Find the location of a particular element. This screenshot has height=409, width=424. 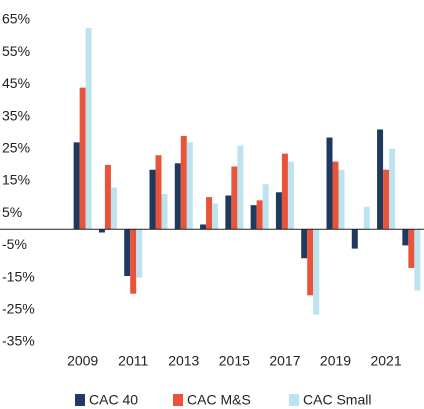

x-tick-label: 2021 is located at coordinates (385, 361).